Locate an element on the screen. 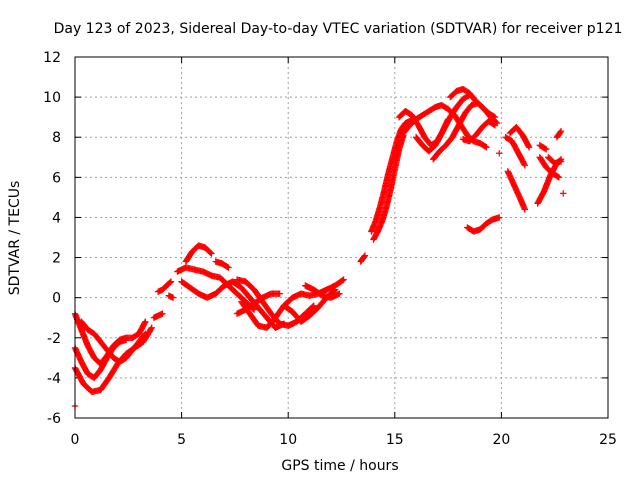 The width and height of the screenshot is (640, 480). y-tick-label: 2 is located at coordinates (56, 259).